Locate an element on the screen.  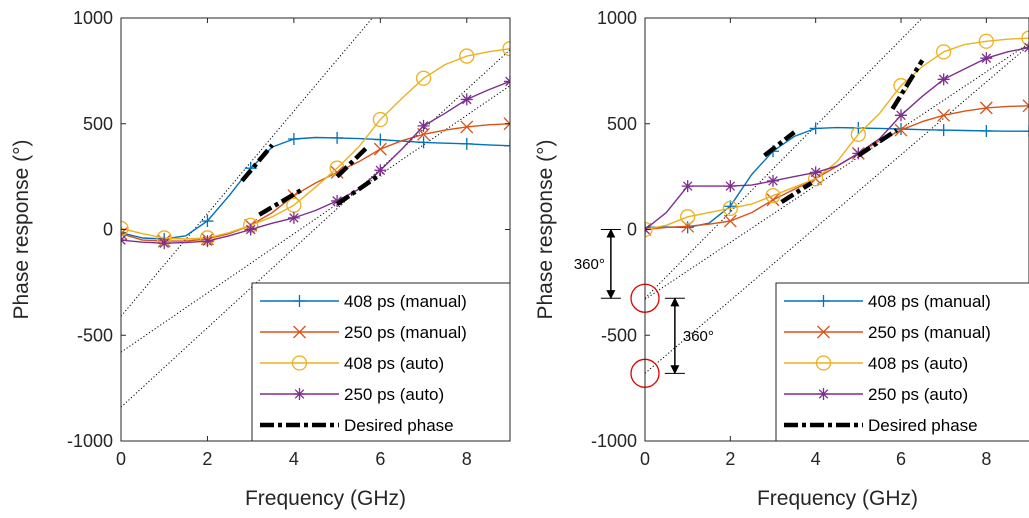
y-tick-label: -500 is located at coordinates (619, 335).